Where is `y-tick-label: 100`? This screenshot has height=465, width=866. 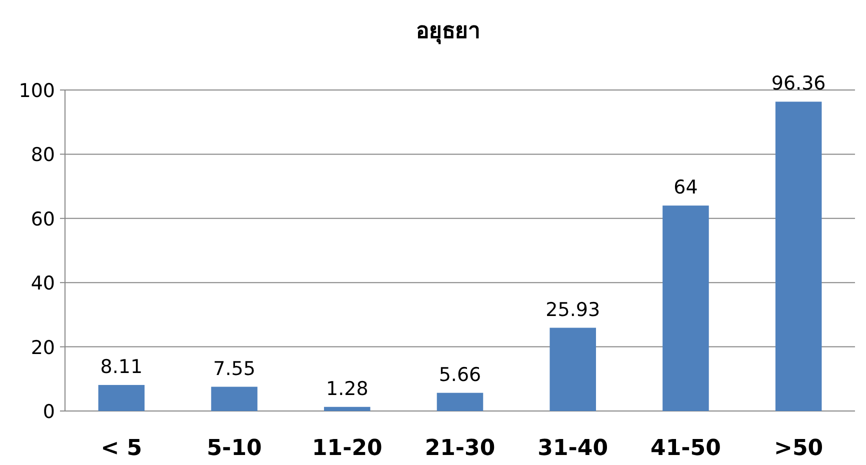 y-tick-label: 100 is located at coordinates (36, 91).